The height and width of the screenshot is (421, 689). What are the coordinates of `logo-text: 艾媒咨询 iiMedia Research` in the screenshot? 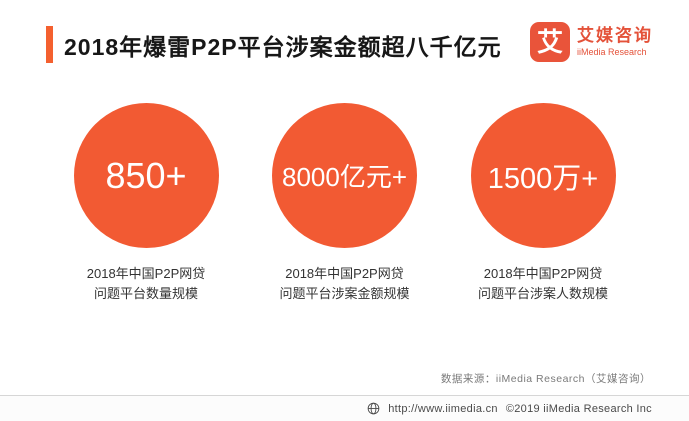 It's located at (615, 41).